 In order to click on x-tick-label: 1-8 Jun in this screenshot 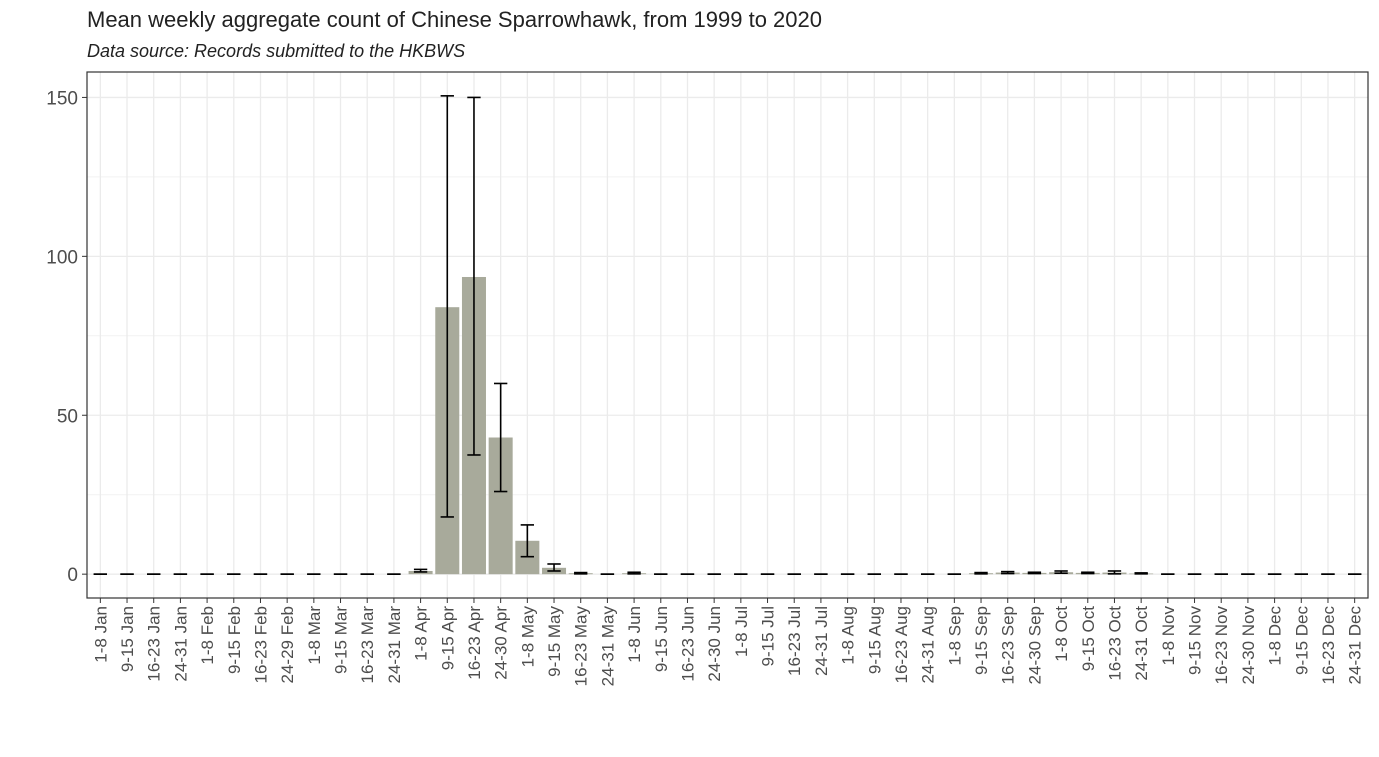, I will do `click(634, 634)`.